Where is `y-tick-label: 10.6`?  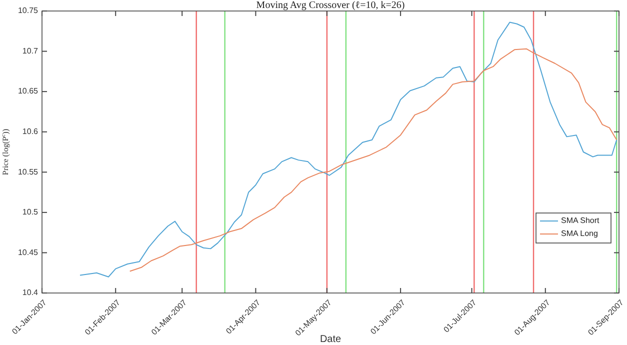 y-tick-label: 10.6 is located at coordinates (30, 131).